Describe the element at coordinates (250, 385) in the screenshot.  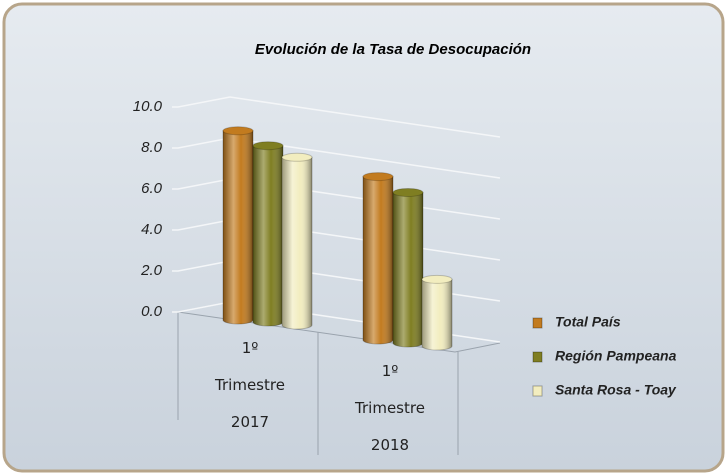
I see `x-tick-label: 1º Trimestre 2017` at that location.